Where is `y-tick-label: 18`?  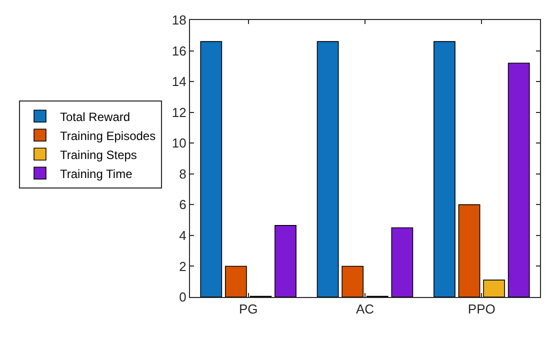
y-tick-label: 18 is located at coordinates (179, 20).